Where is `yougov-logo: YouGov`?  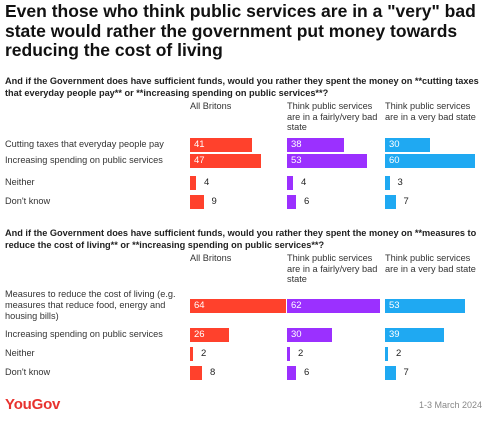
yougov-logo: YouGov is located at coordinates (33, 404).